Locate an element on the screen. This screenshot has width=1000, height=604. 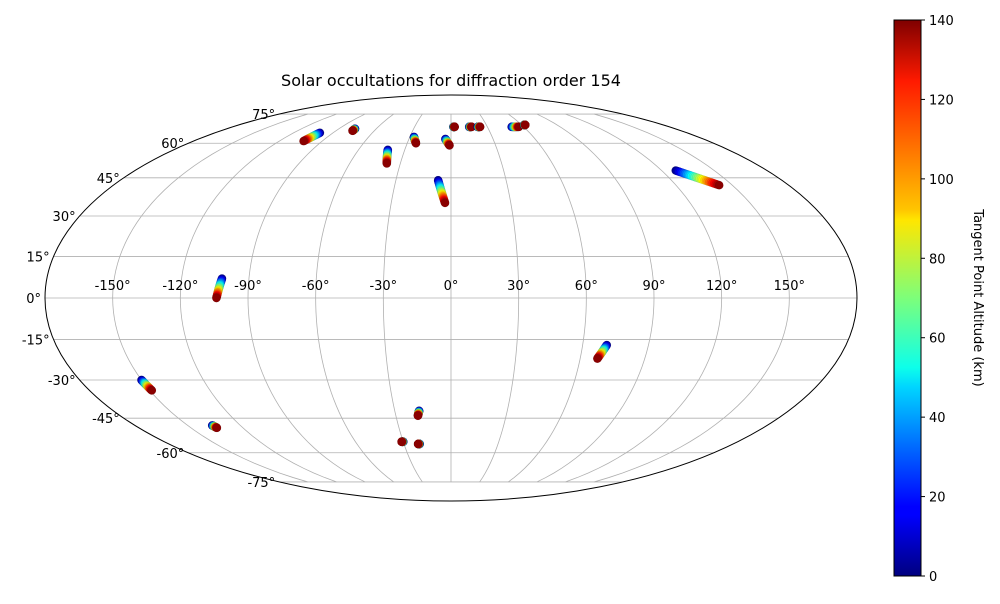
lat-tick-label: -15° is located at coordinates (36, 341).